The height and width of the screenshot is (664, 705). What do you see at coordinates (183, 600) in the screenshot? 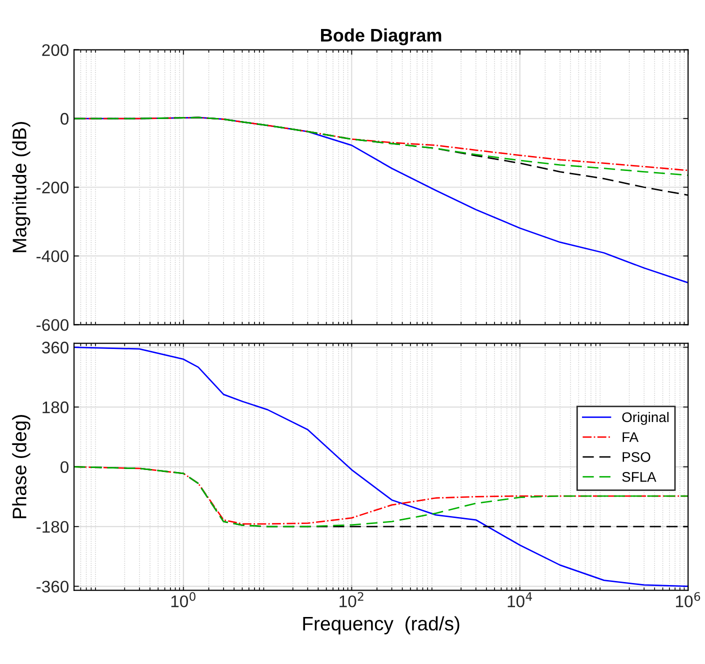
I see `x-tick-label: 10$^{0}$` at bounding box center [183, 600].